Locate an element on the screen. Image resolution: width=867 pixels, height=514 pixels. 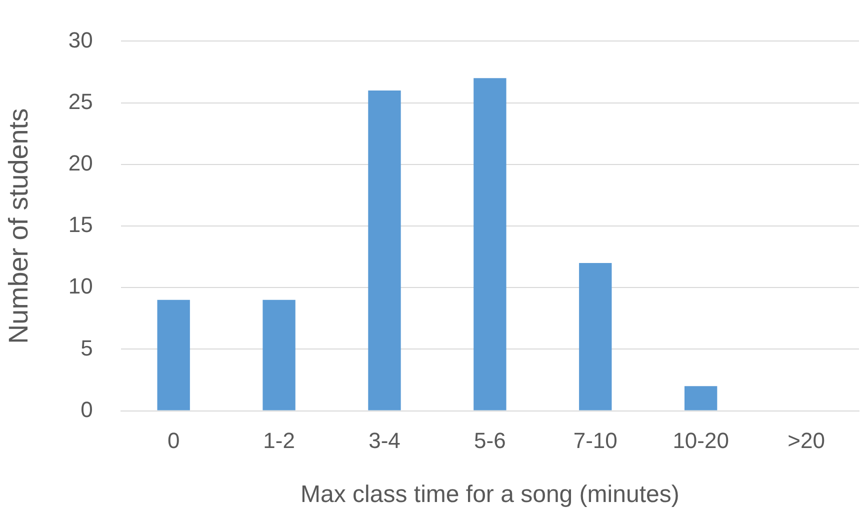
x-tick-label: 7-10 is located at coordinates (595, 441).